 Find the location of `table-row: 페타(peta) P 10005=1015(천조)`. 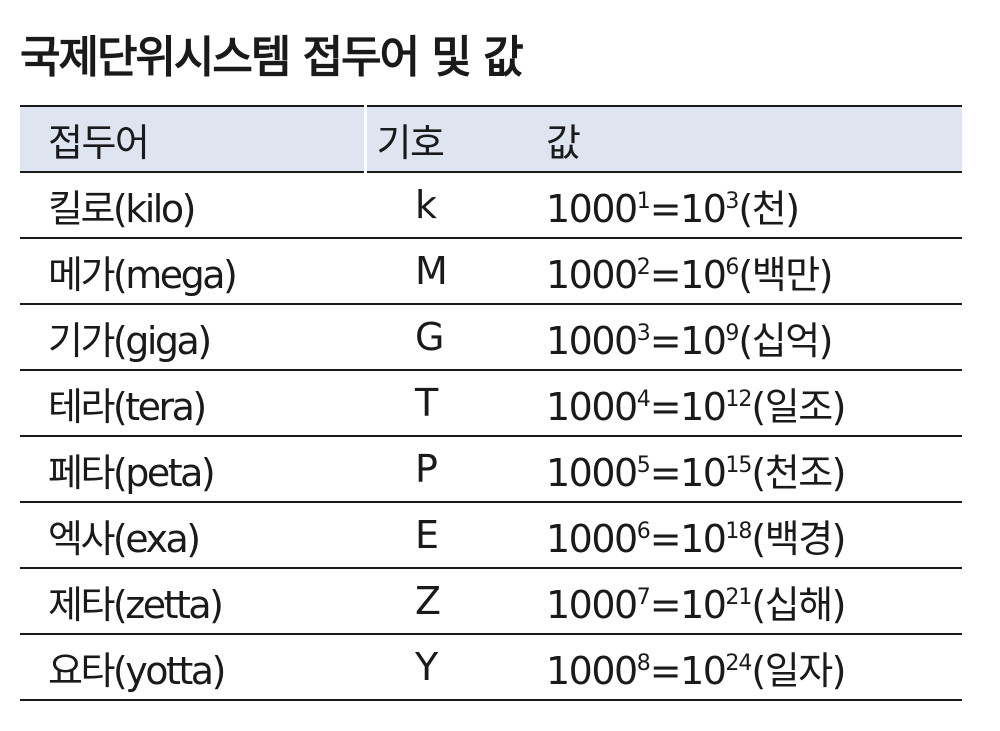

table-row: 페타(peta) P 10005=1015(천조) is located at coordinates (491, 469).